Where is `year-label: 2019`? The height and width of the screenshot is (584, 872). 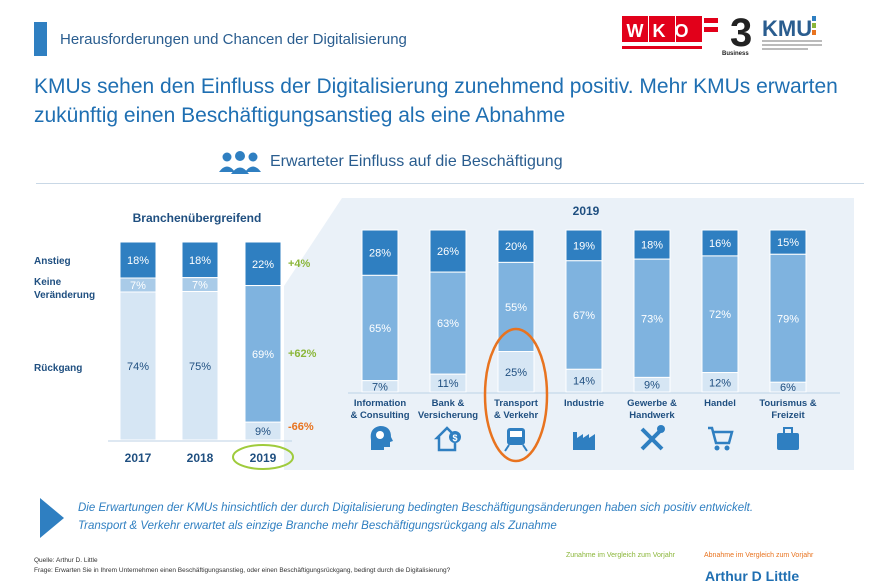 year-label: 2019 is located at coordinates (263, 458).